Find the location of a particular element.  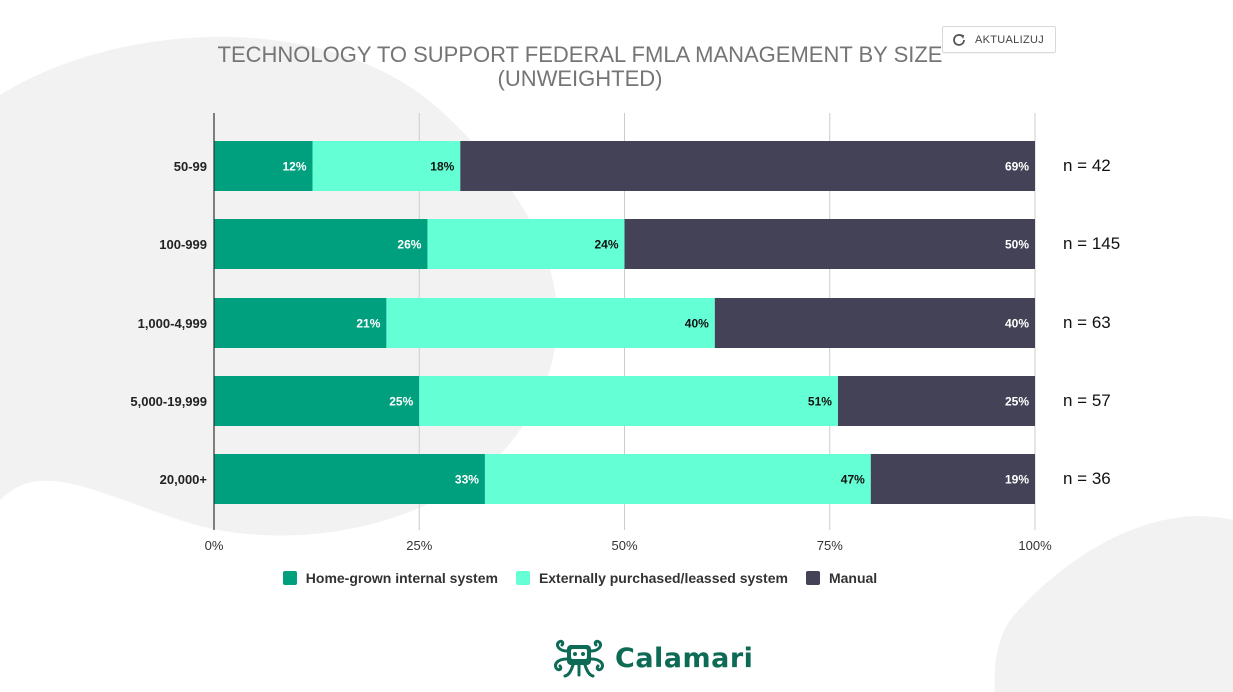

legend-label-external: Externally purchased/leassed system is located at coordinates (663, 578).